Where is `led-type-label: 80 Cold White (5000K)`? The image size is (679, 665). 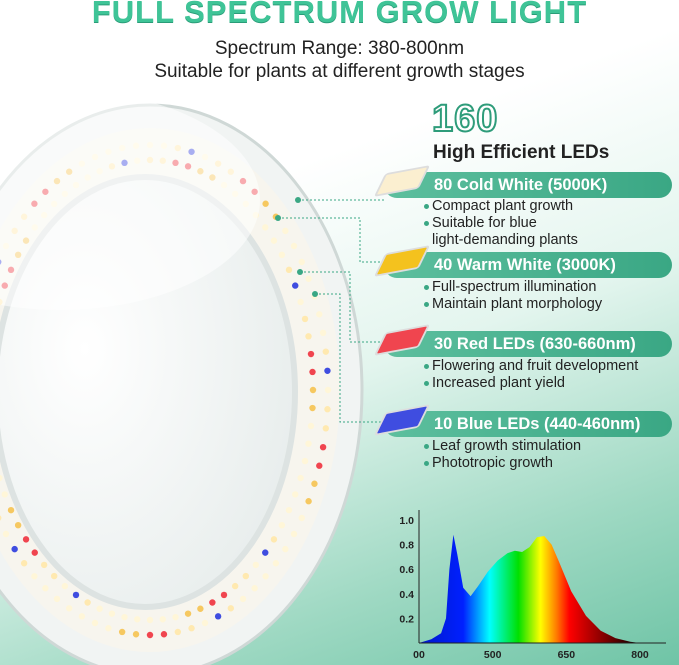 led-type-label: 80 Cold White (5000K) is located at coordinates (521, 185).